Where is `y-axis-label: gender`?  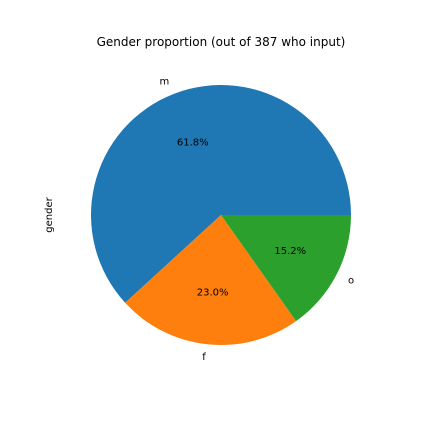
y-axis-label: gender is located at coordinates (49, 214).